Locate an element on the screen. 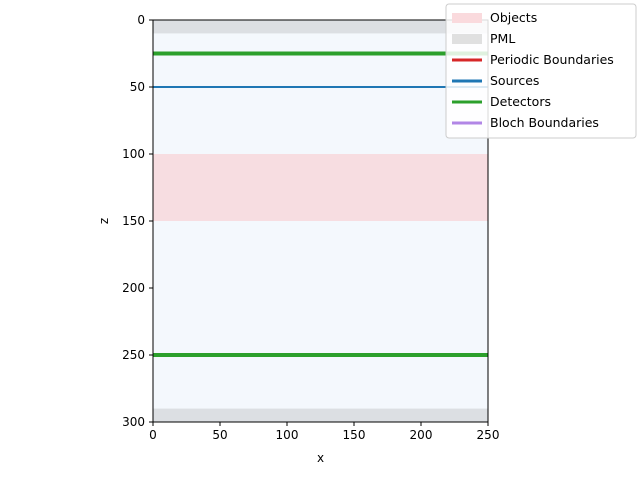 The image size is (640, 480). y-tick-label: 0 is located at coordinates (141, 20).